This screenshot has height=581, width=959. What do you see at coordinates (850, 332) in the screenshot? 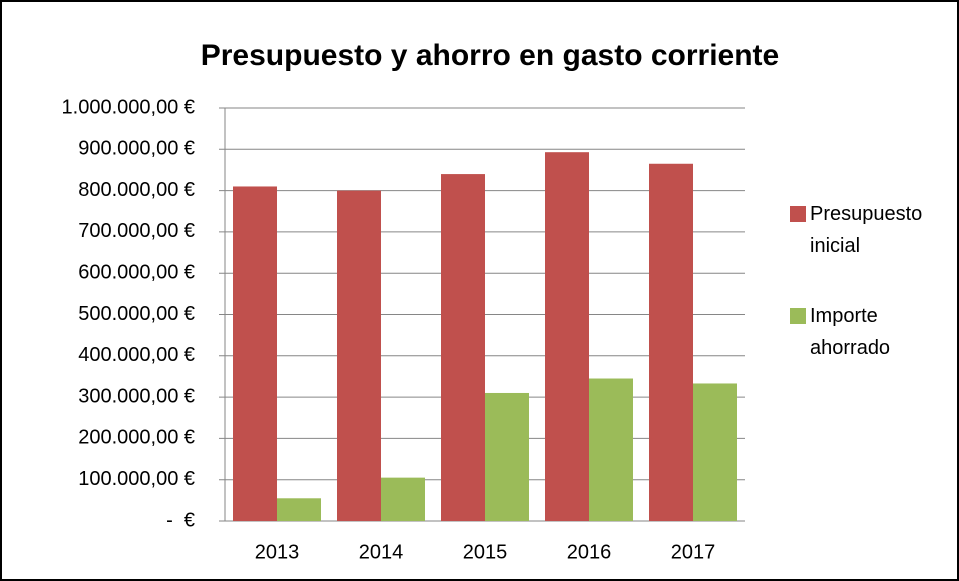
I see `legend-label: Importe ahorrado` at bounding box center [850, 332].